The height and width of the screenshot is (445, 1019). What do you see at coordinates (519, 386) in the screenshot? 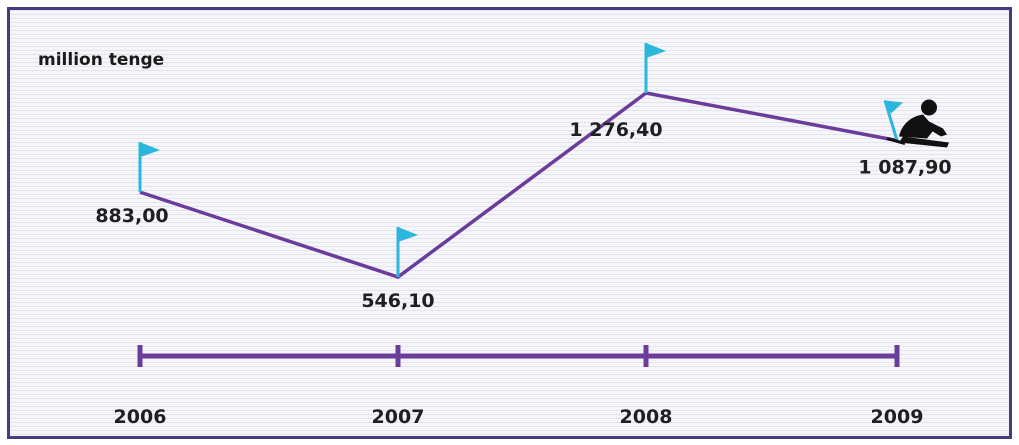
I see `year-axis: 2006 2007 2008 2009` at bounding box center [519, 386].